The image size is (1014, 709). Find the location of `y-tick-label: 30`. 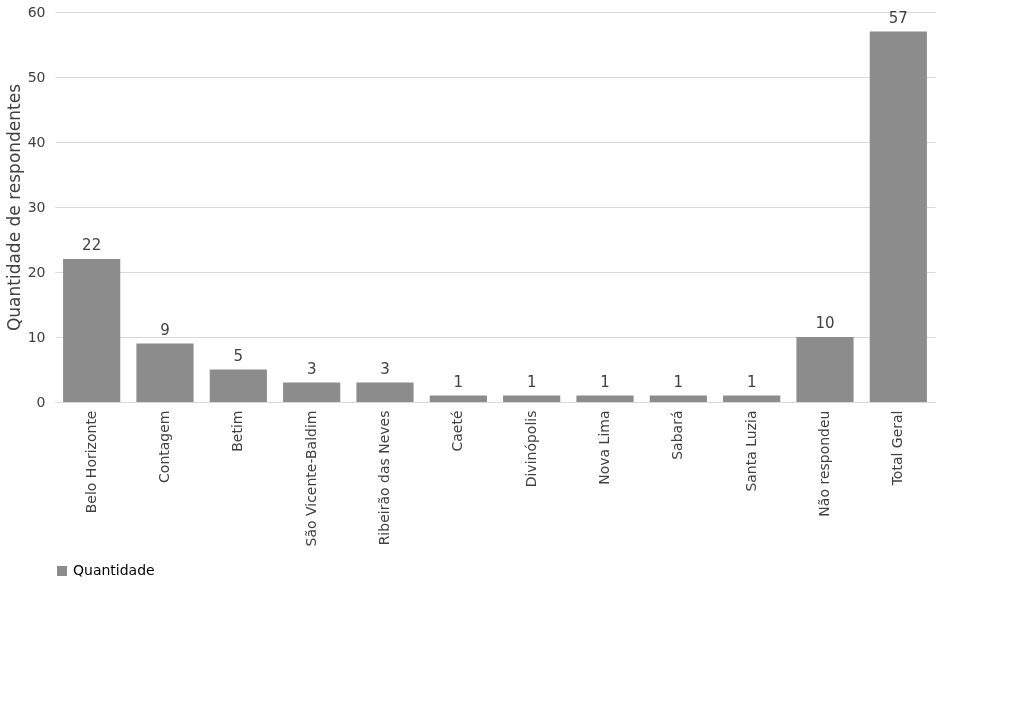

y-tick-label: 30 is located at coordinates (36, 206).